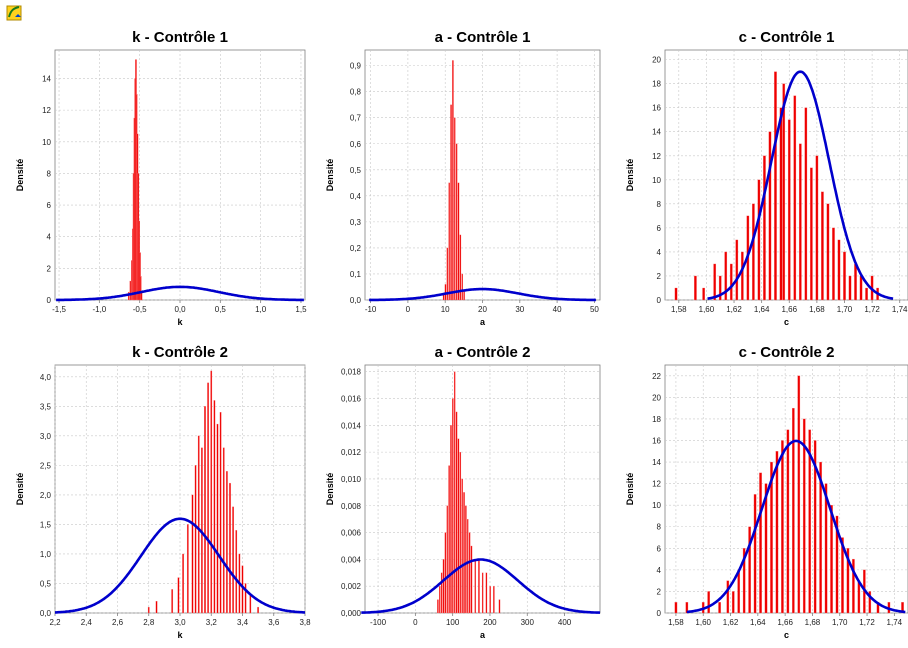 This screenshot has width=908, height=648. I want to click on x-tick-label: -1,5, so click(59, 309).